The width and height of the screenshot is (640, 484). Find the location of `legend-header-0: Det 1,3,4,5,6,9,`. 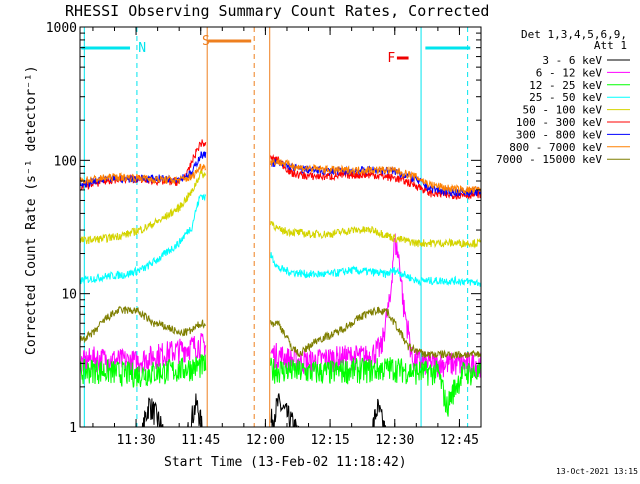

legend-header-0: Det 1,3,4,5,6,9, is located at coordinates (574, 34).